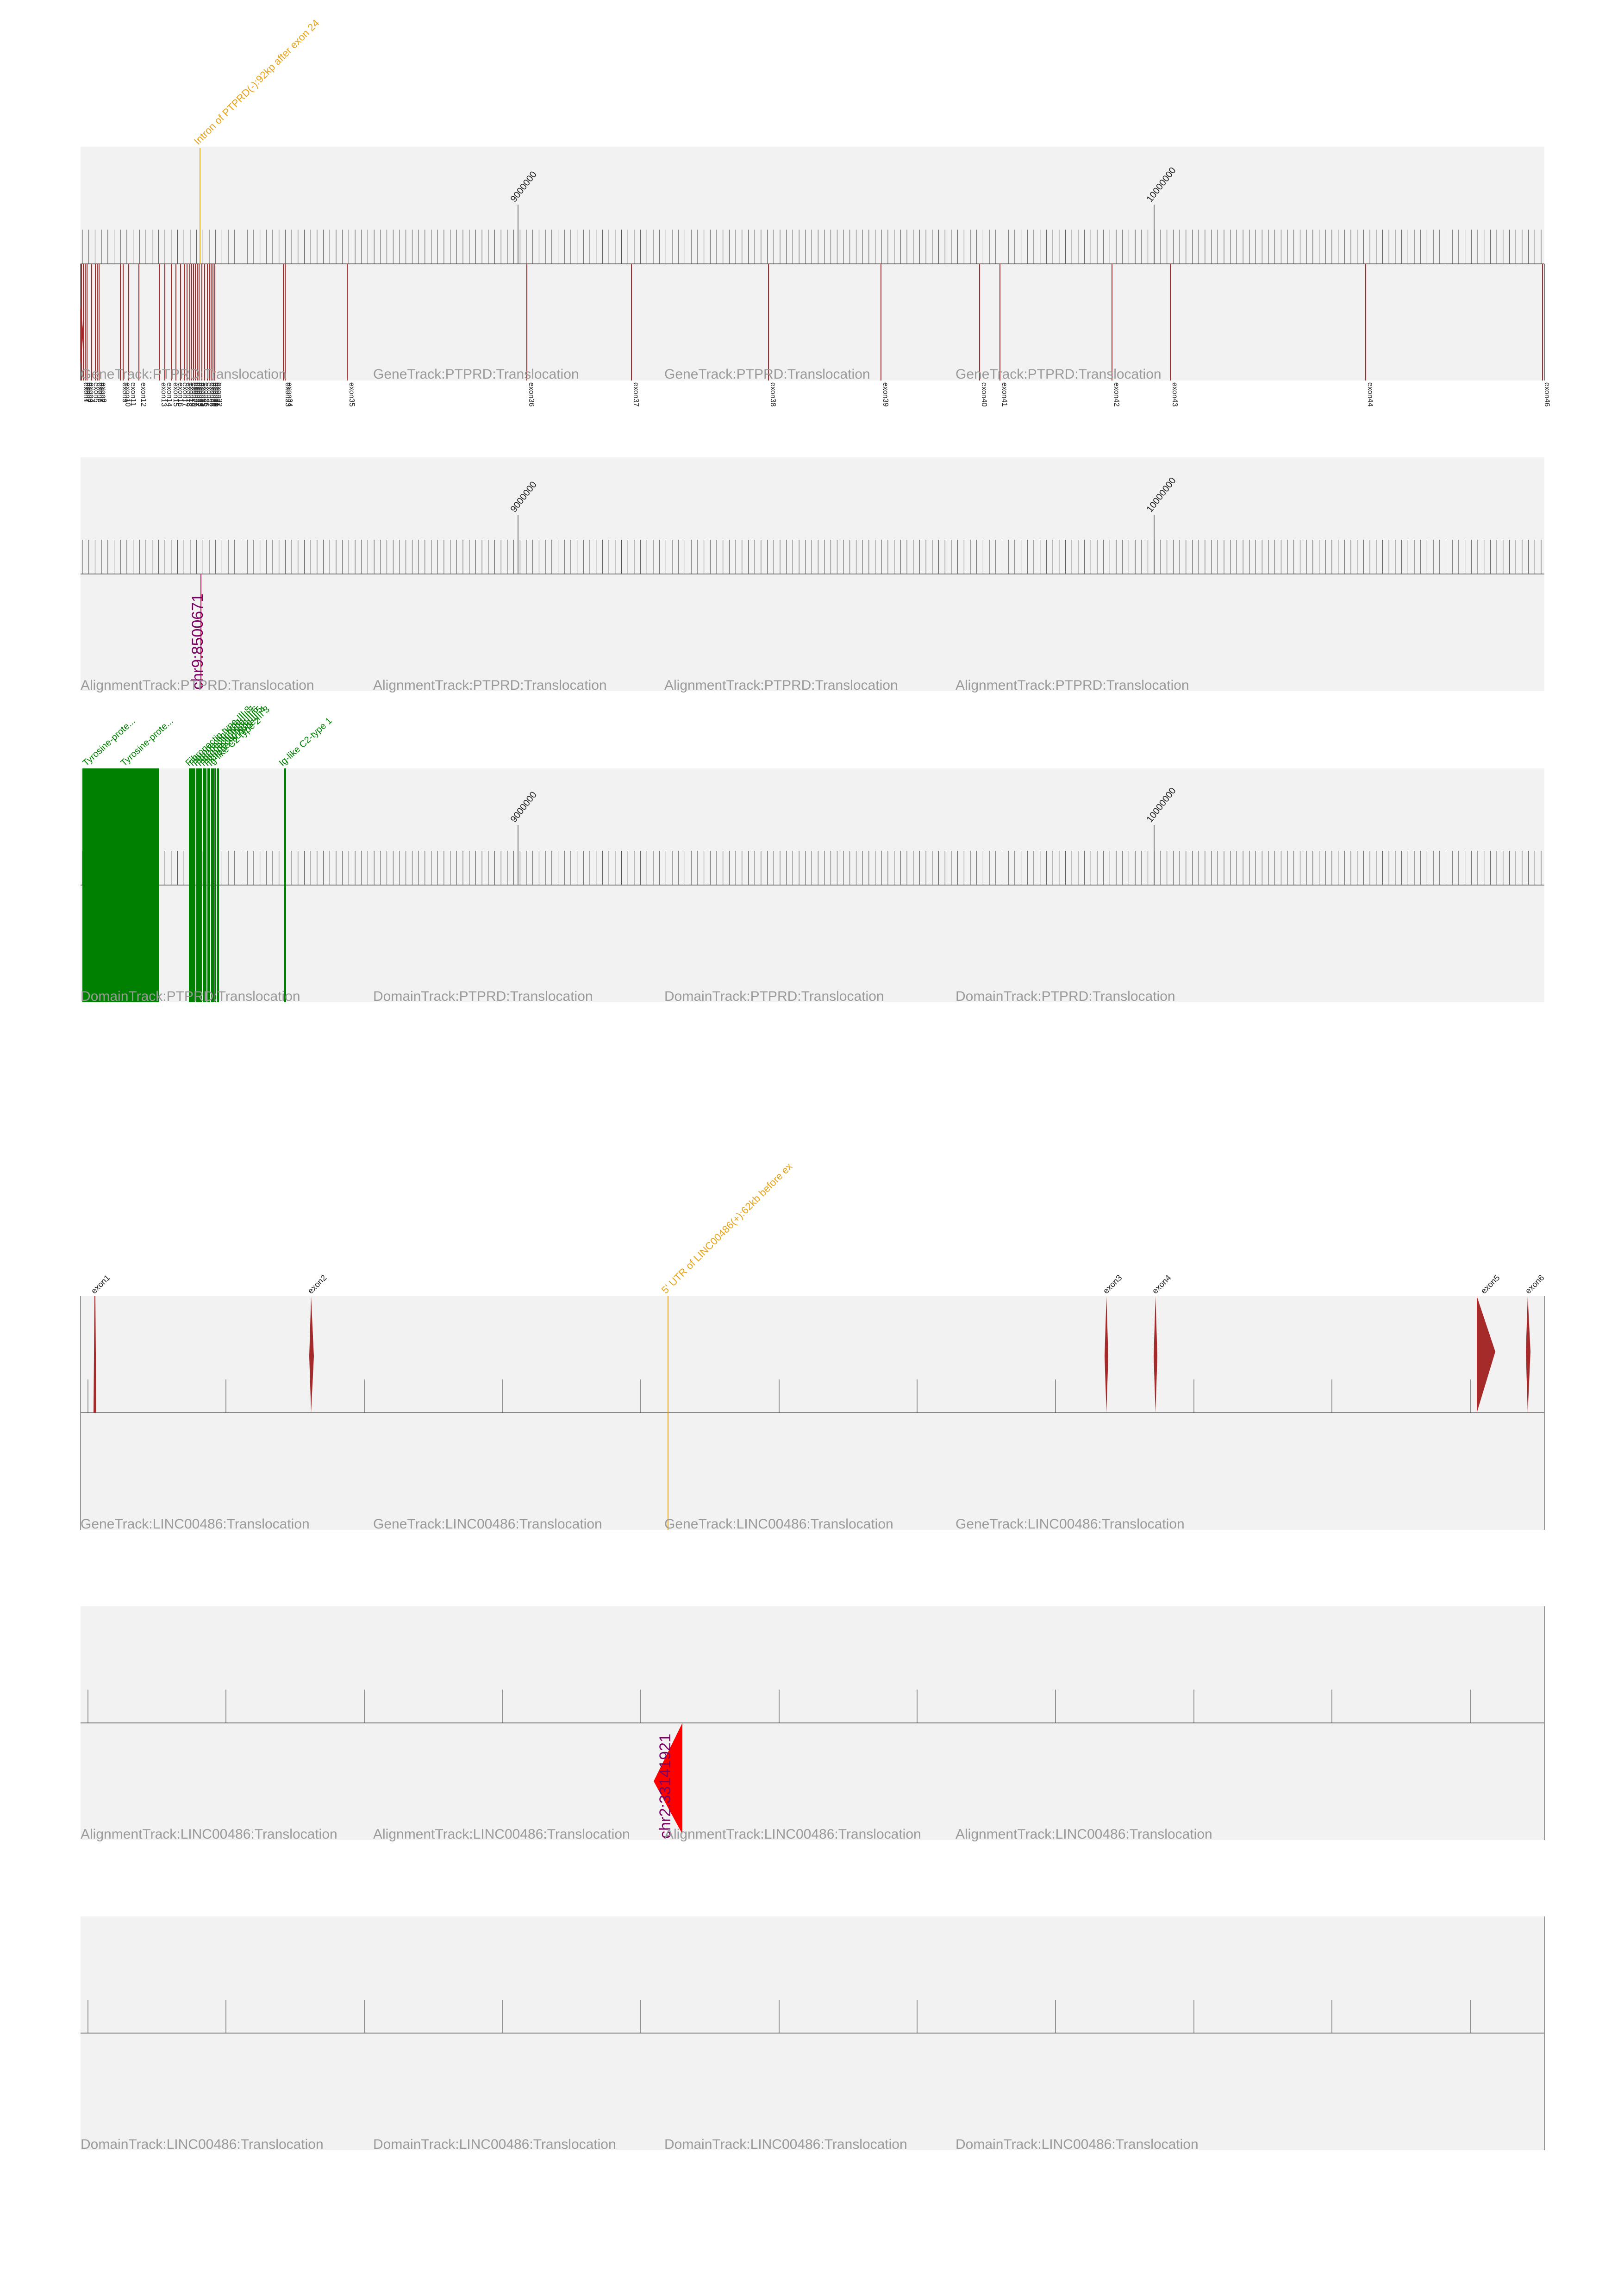 The width and height of the screenshot is (1624, 2296). I want to click on read-label: chr9:8500671, so click(197, 641).